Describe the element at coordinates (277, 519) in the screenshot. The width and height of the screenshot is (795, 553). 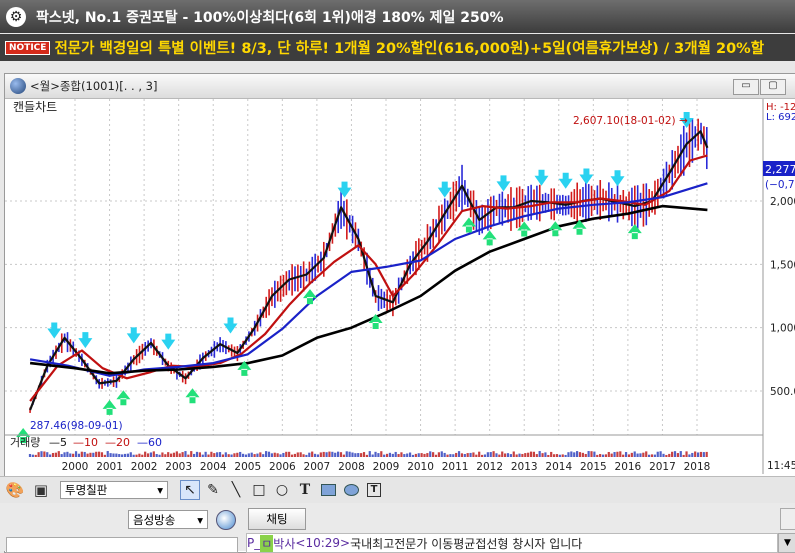
I see `tab-chat: 채팅` at that location.